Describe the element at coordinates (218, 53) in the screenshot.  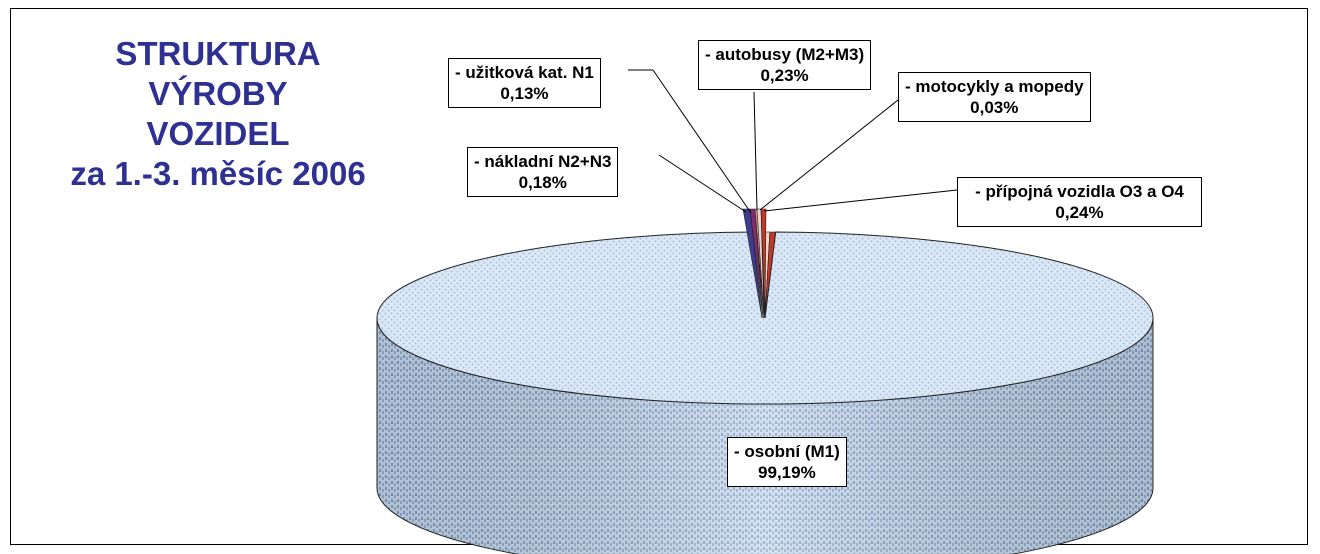
I see `title-line: STRUKTURA` at that location.